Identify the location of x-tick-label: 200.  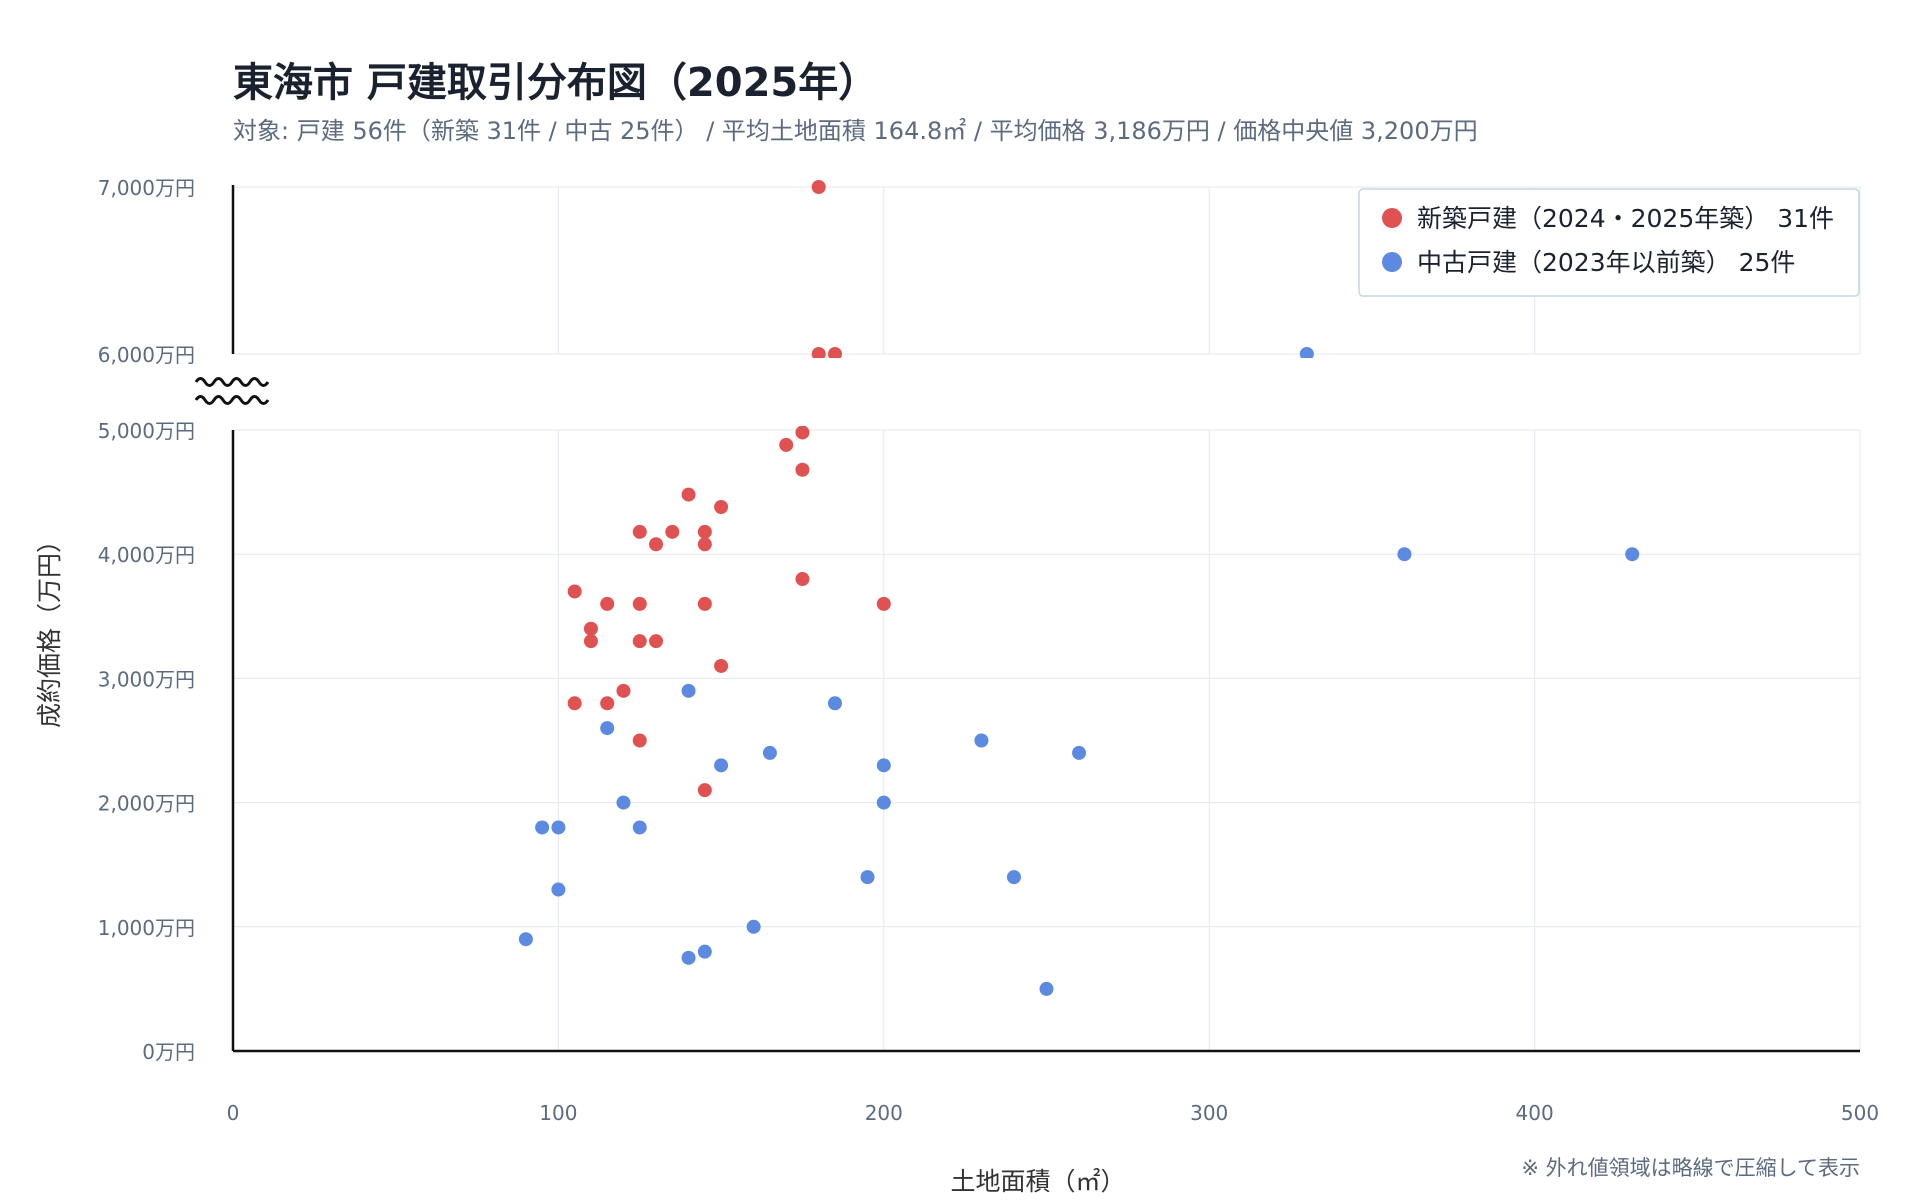
(884, 1113).